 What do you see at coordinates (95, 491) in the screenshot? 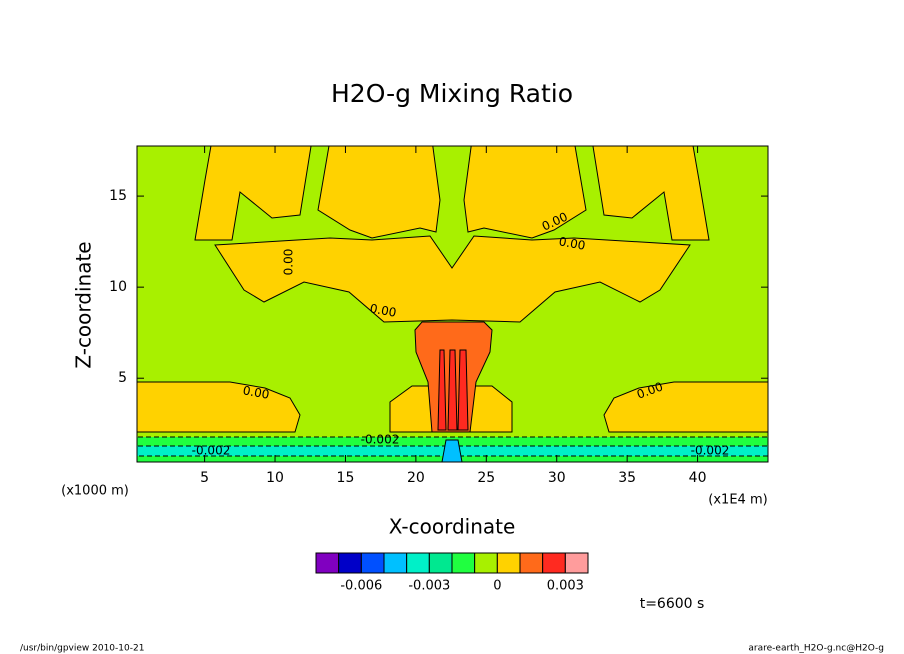
I see `x-unit-label: (x1000 m)` at bounding box center [95, 491].